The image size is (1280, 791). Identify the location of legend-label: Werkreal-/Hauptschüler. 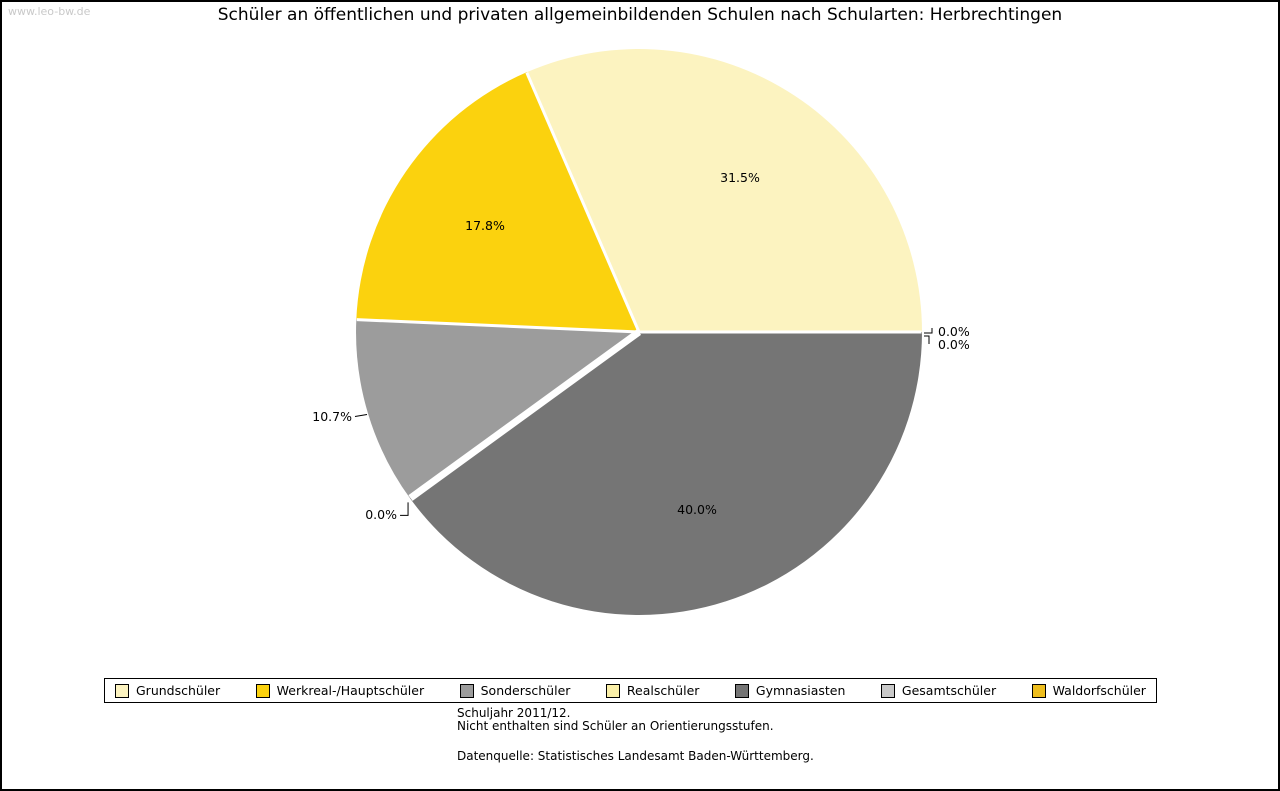
(350, 690).